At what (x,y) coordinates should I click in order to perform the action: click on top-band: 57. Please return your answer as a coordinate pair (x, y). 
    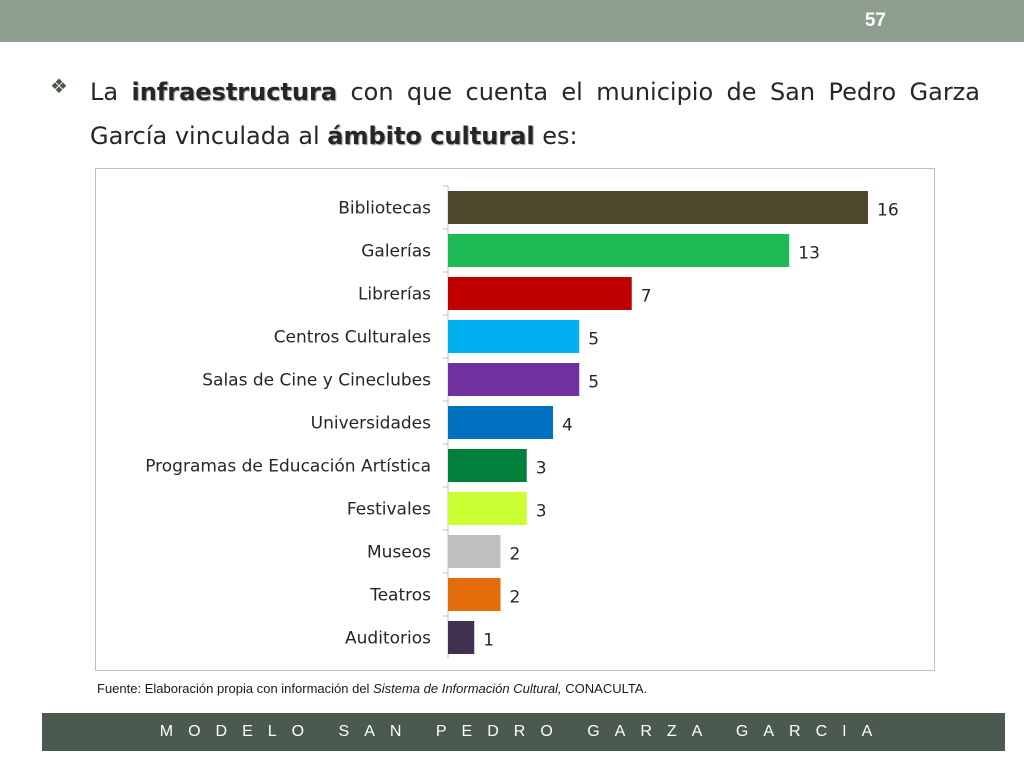
    Looking at the image, I should click on (512, 21).